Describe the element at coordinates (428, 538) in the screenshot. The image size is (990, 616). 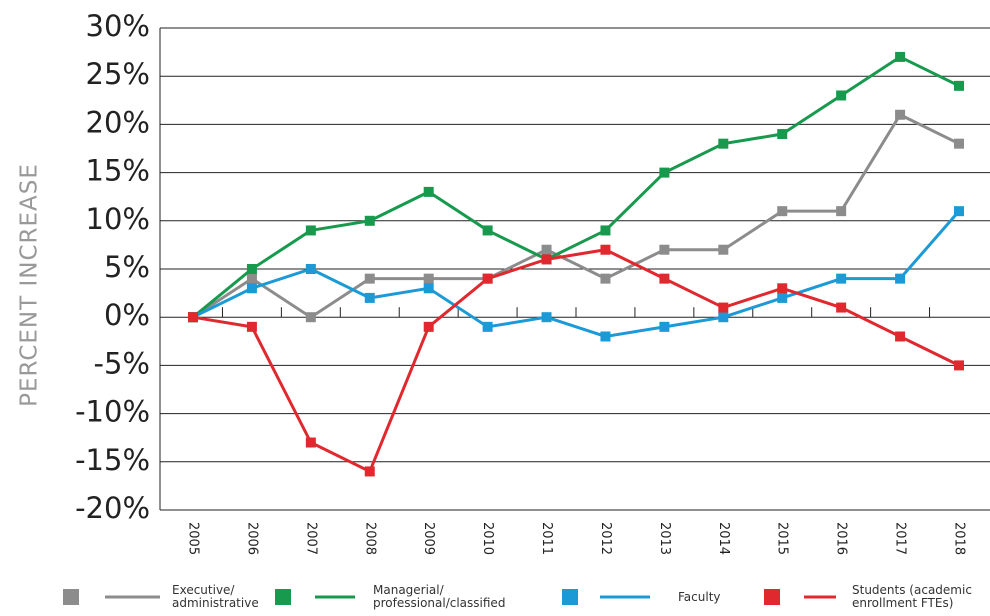
I see `x-tick-label: 2009` at that location.